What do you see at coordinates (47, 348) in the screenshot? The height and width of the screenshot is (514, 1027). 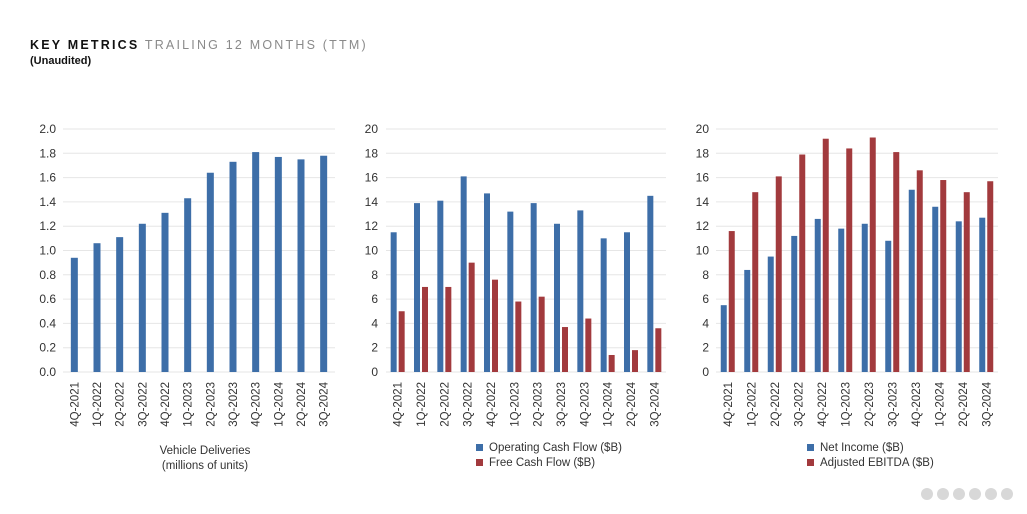 I see `y-tick-label: 0.2` at bounding box center [47, 348].